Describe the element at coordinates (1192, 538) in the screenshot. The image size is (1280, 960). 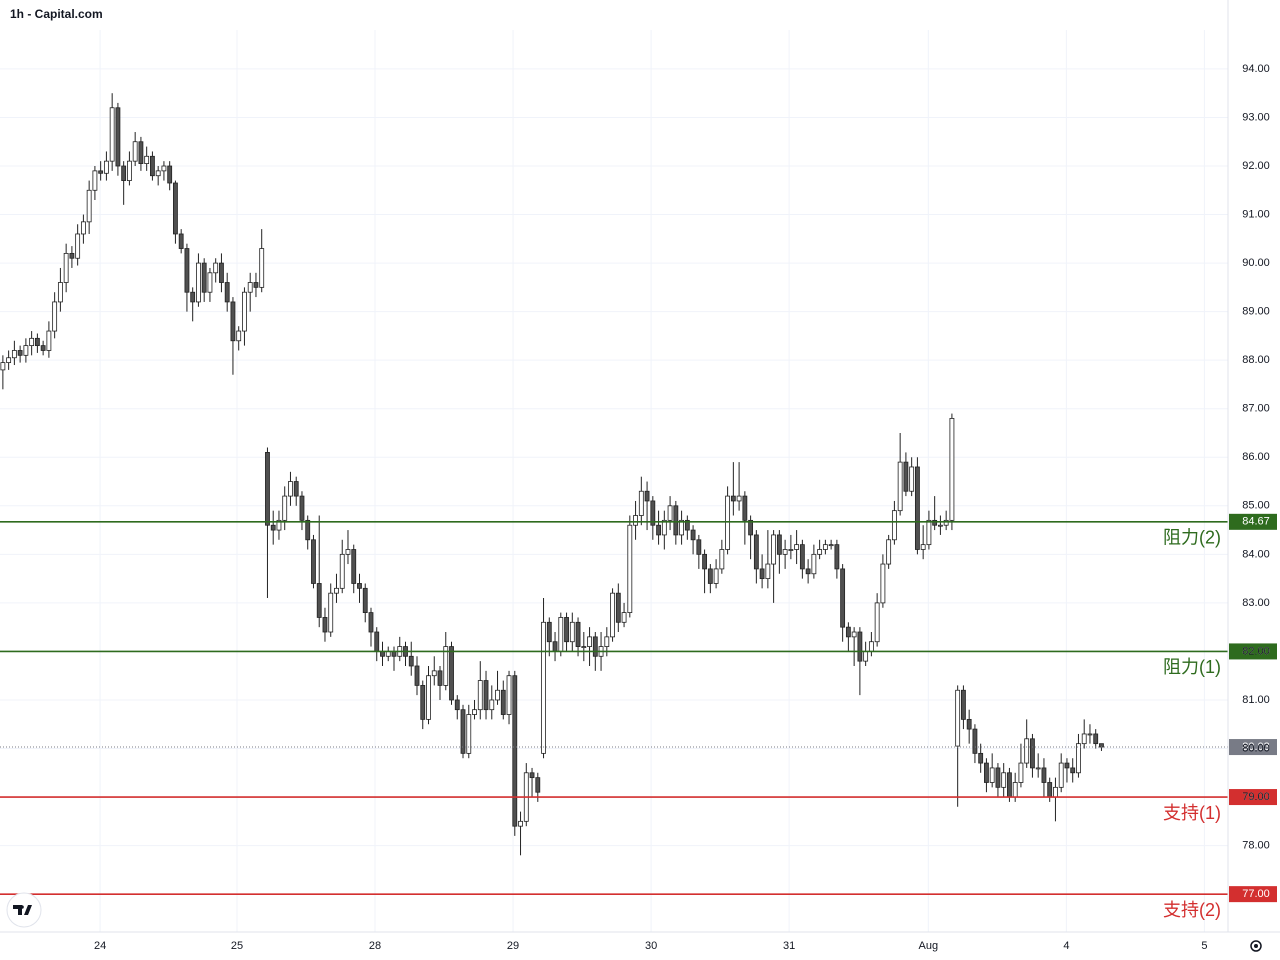
I see `level-name: 阻力(2)` at that location.